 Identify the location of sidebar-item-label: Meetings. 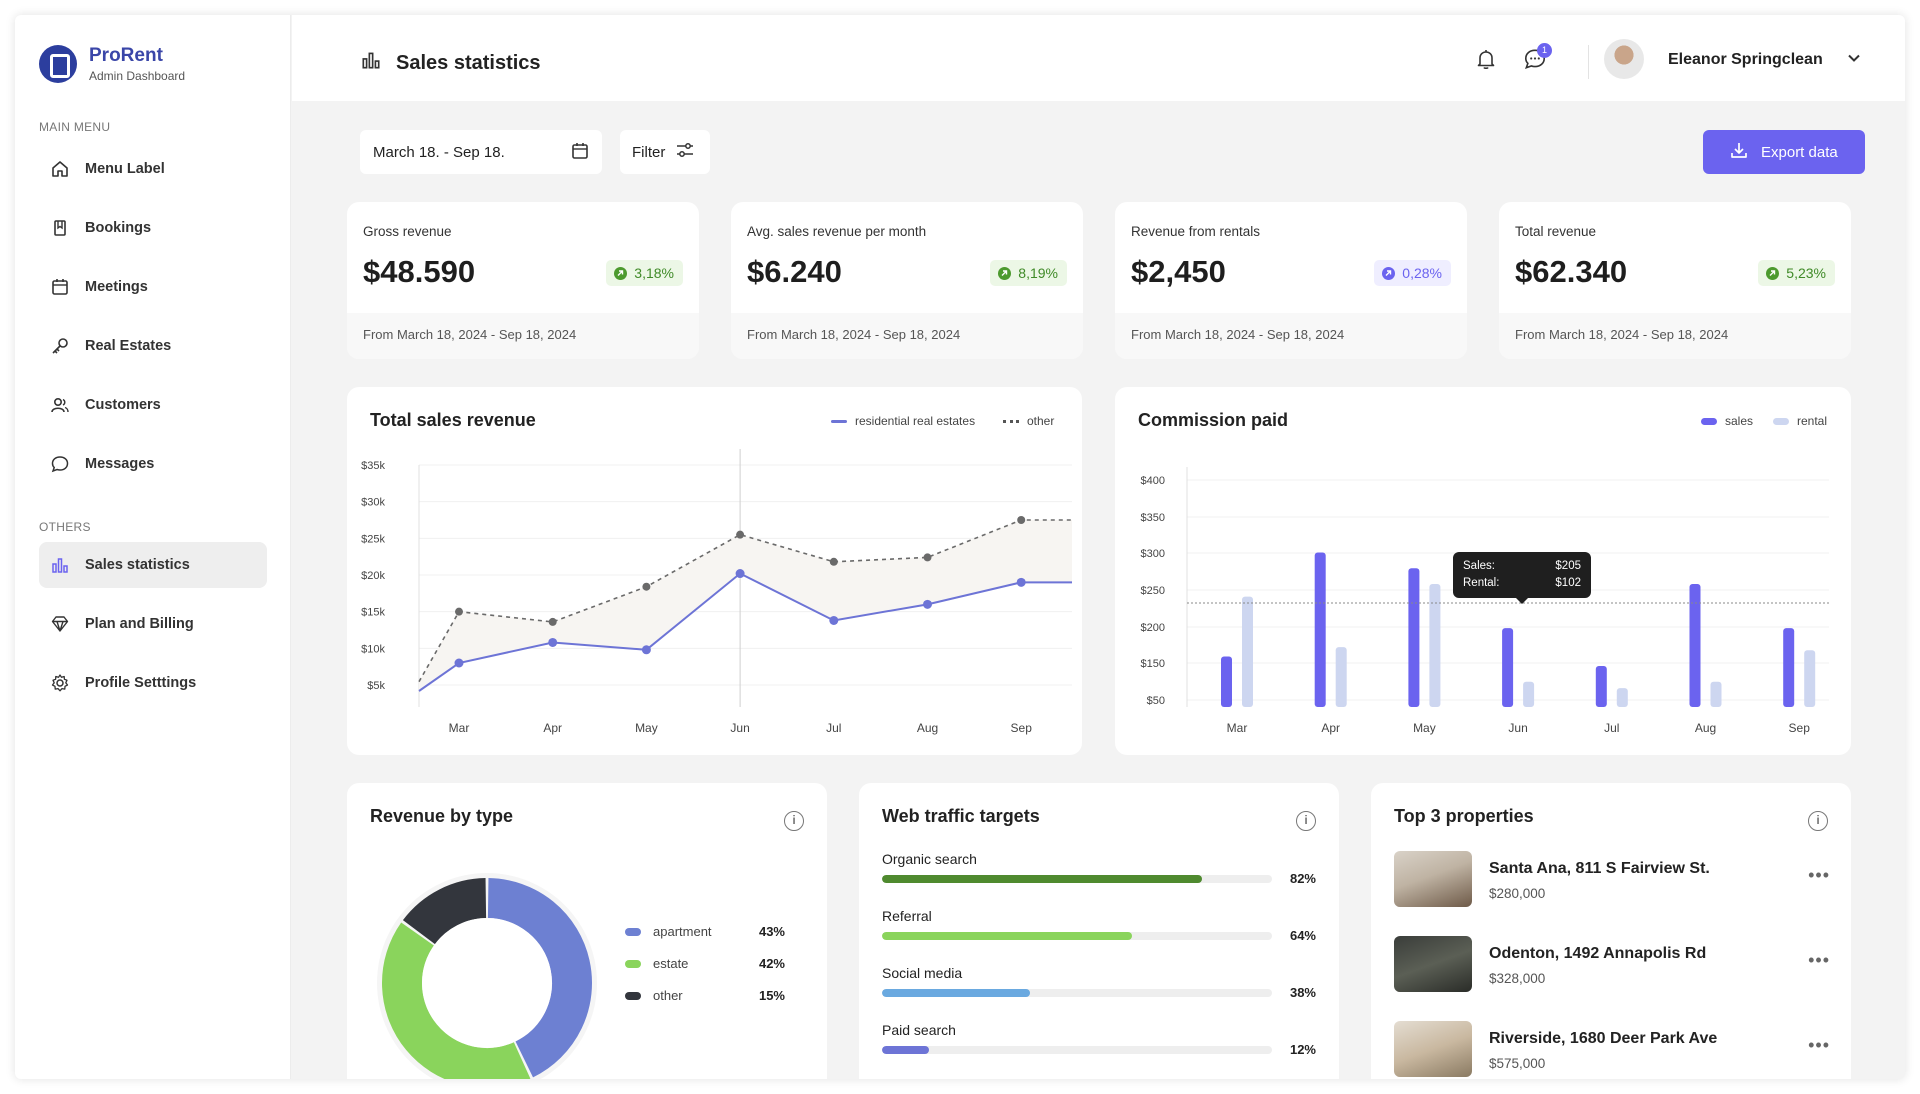
(116, 287).